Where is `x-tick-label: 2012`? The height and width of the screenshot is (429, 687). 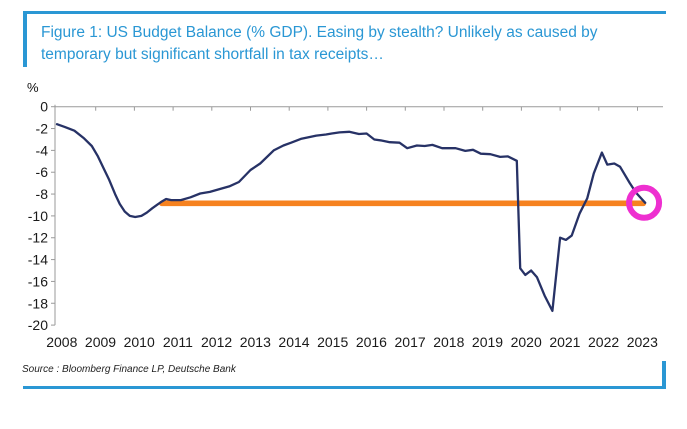
x-tick-label: 2012 is located at coordinates (216, 342).